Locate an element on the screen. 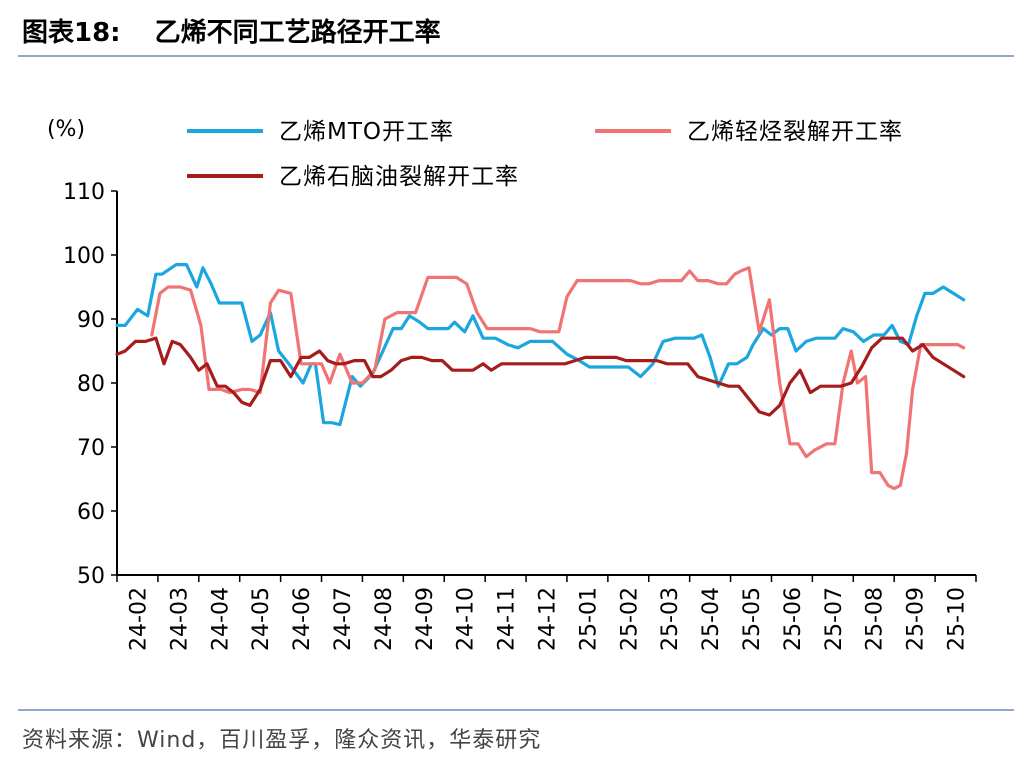  x-tick-label: 24-03 is located at coordinates (179, 619).